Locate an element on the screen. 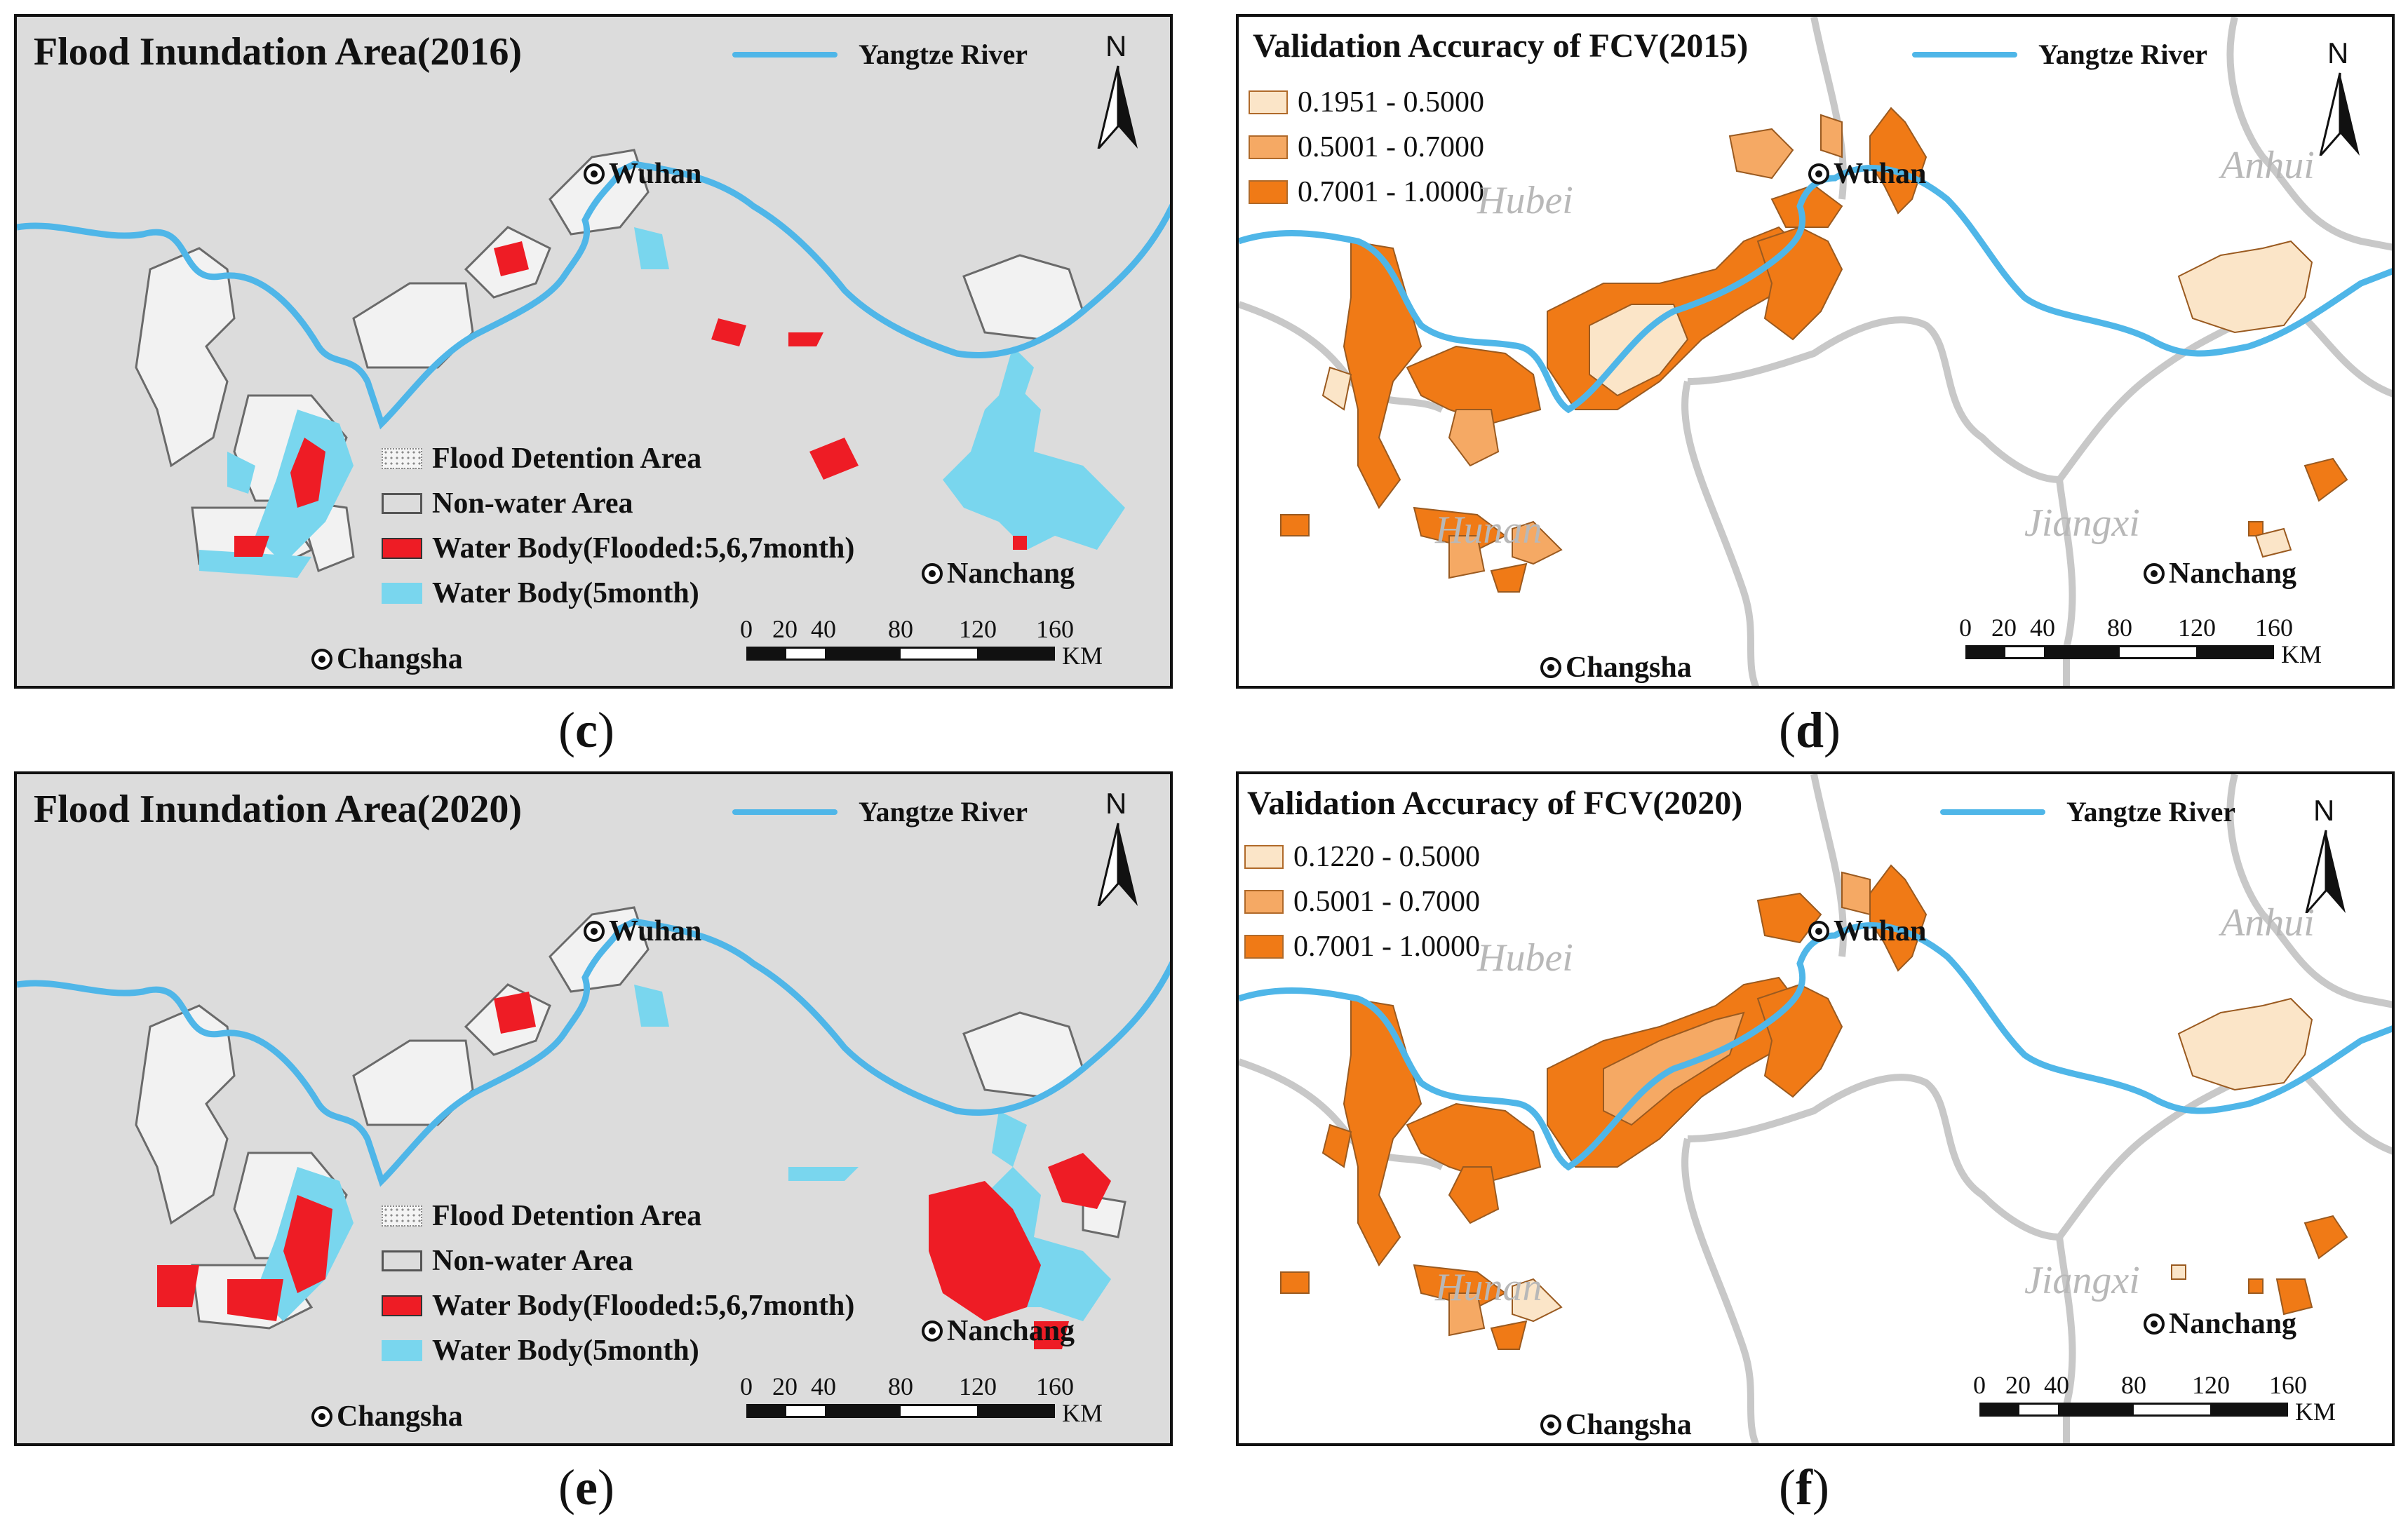 Image resolution: width=2408 pixels, height=1533 pixels. legend-item-low: 0.1220 - 0.5000 is located at coordinates (1362, 857).